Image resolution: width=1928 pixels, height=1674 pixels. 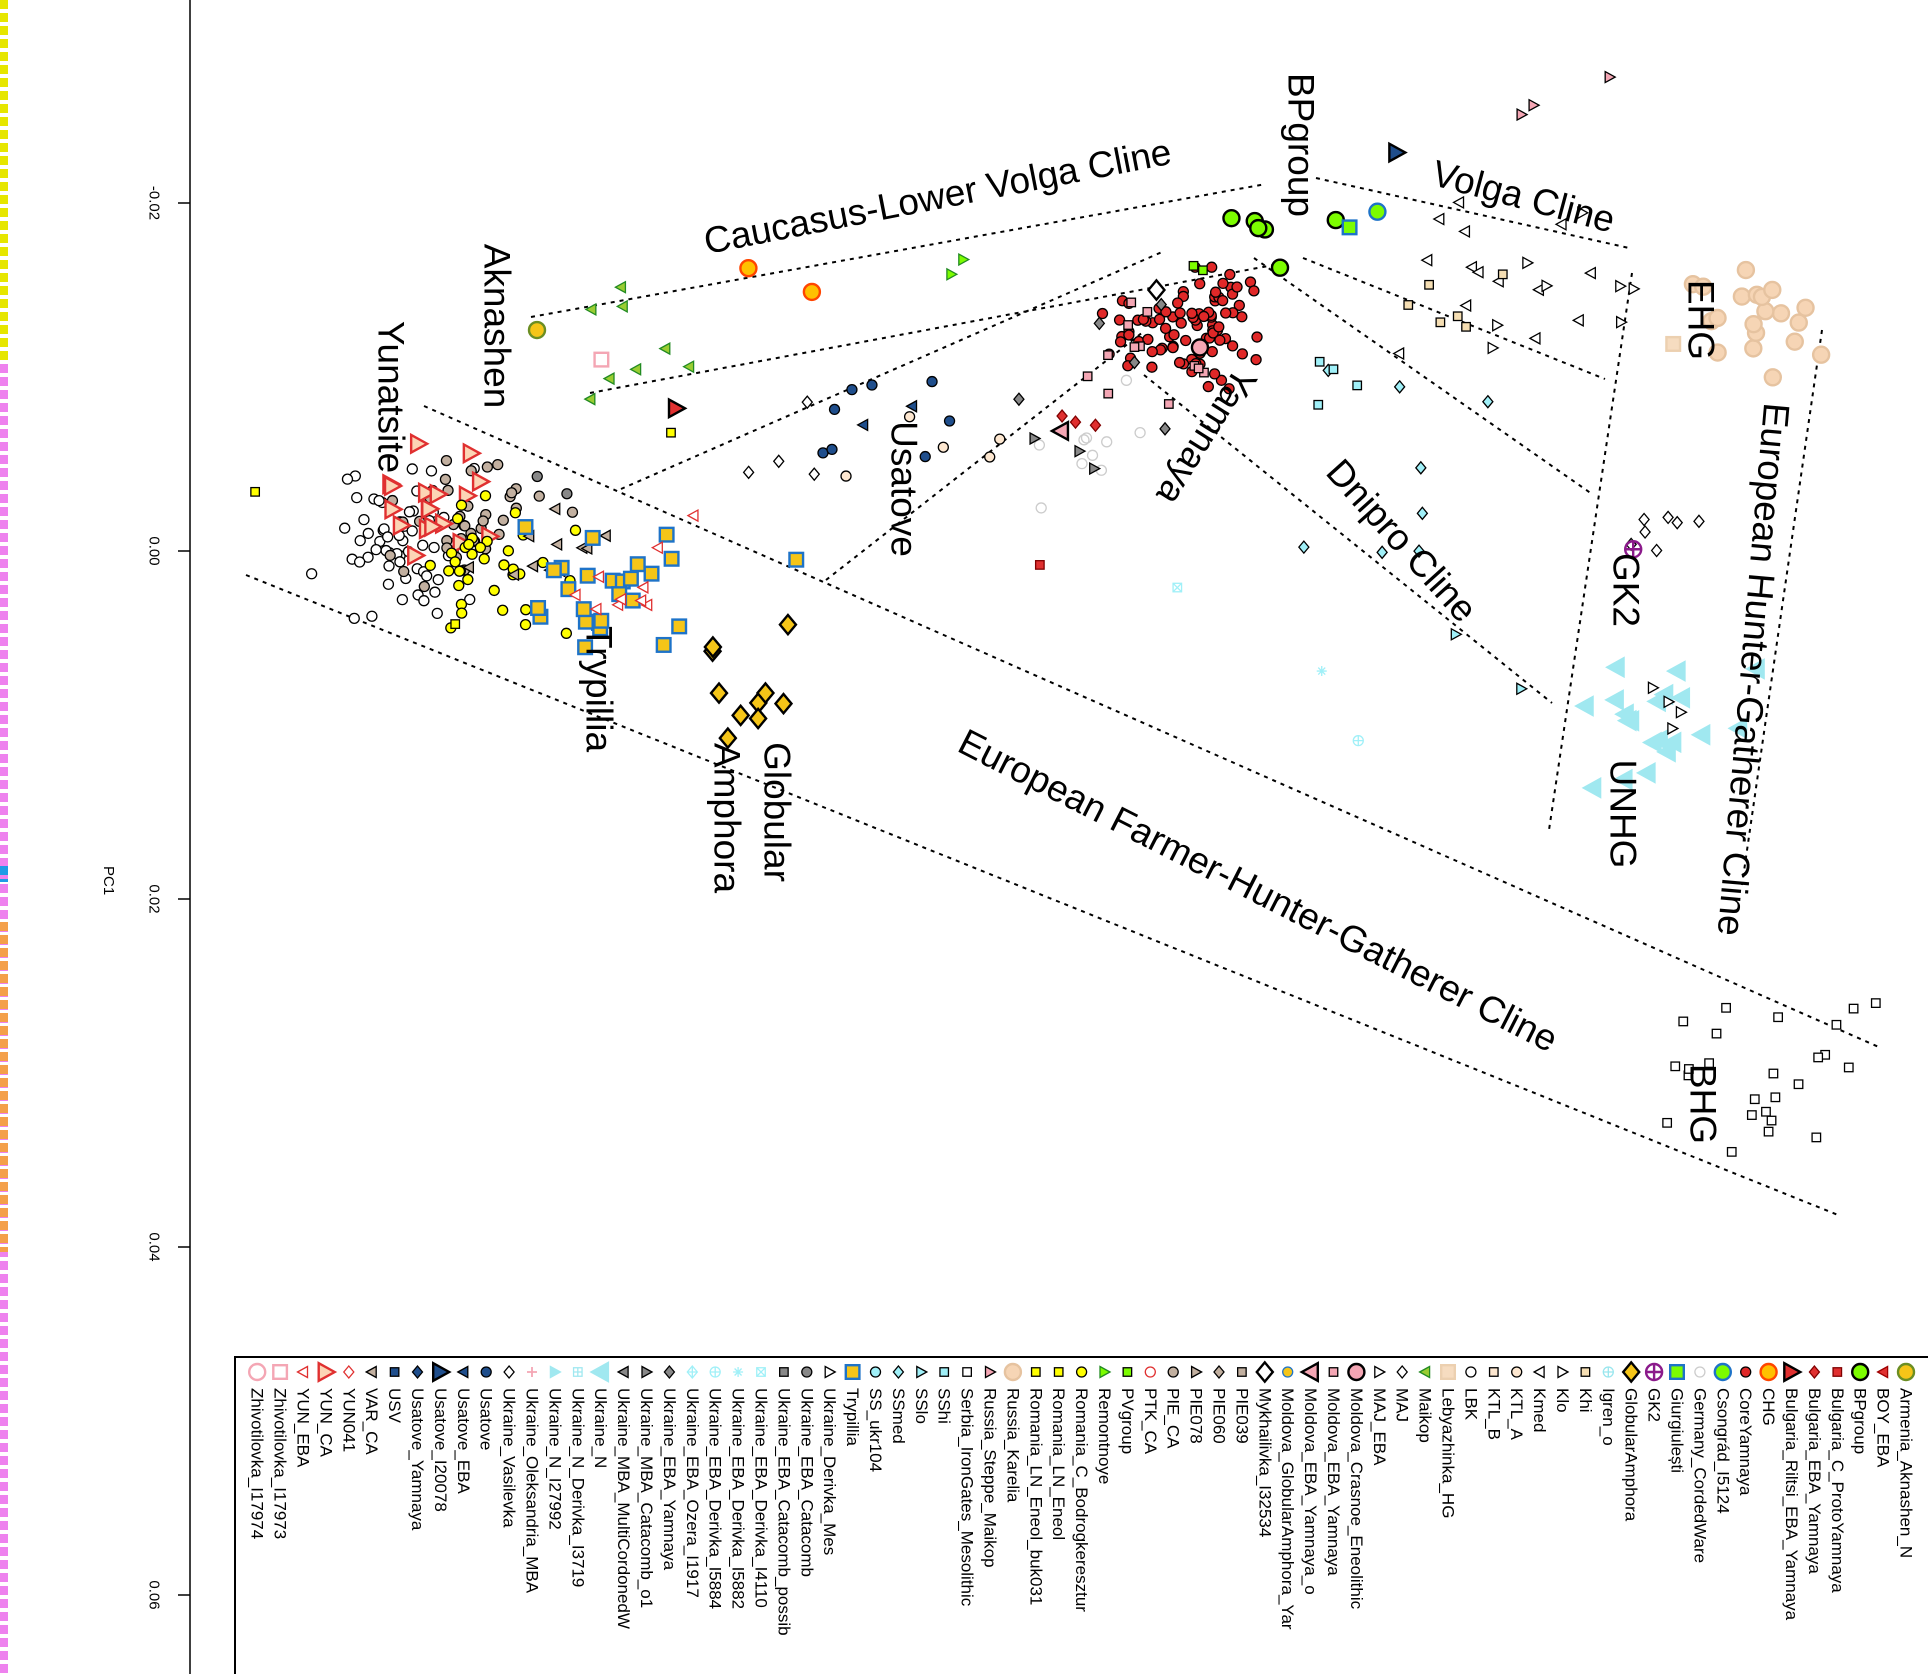 What do you see at coordinates (1196, 1416) in the screenshot?
I see `legend-entry-label: PIE078` at bounding box center [1196, 1416].